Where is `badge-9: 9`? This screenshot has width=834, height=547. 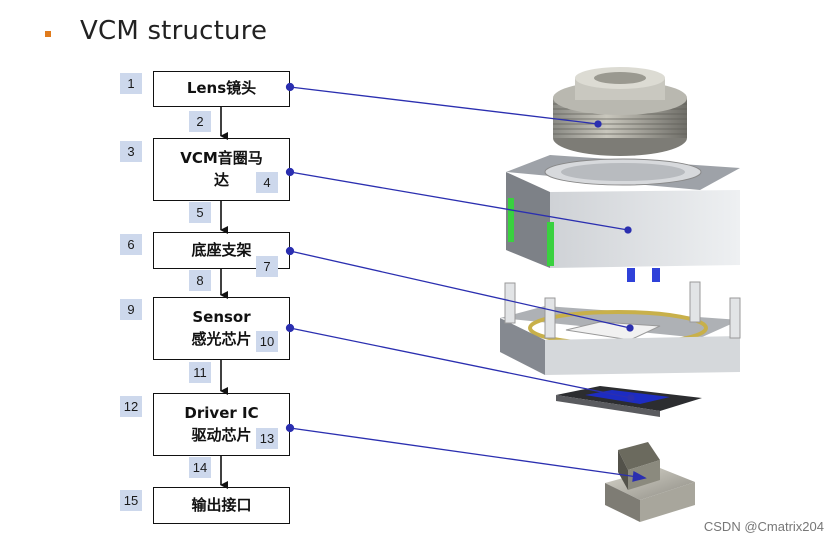 badge-9: 9 is located at coordinates (131, 309).